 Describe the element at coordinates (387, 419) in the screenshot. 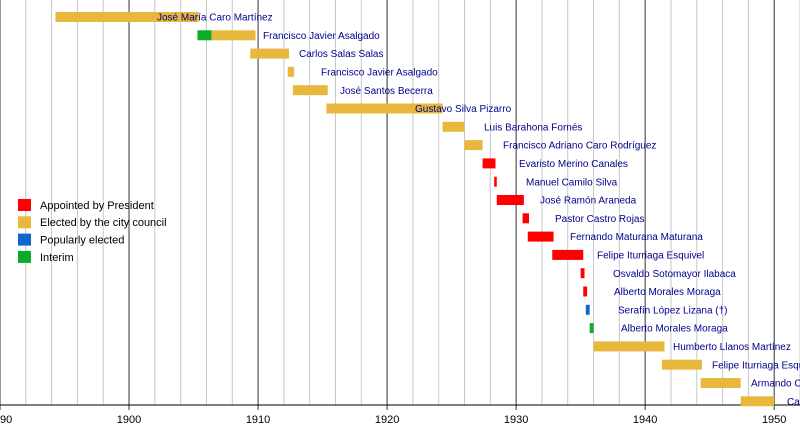

I see `x-tick-label: 1920` at that location.